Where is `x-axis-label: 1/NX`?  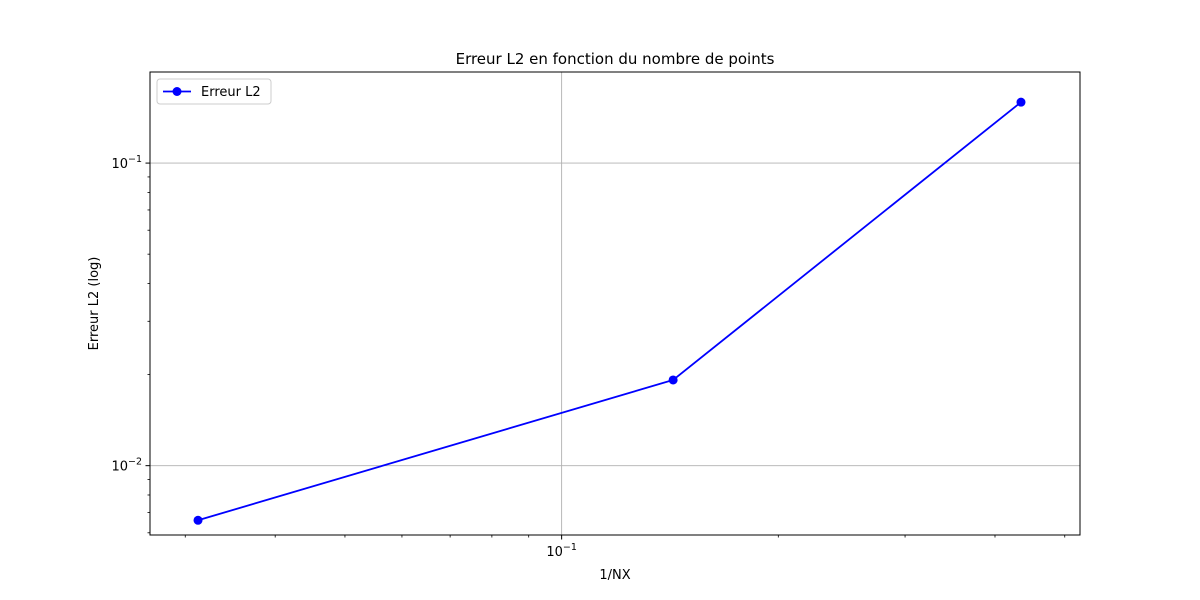
x-axis-label: 1/NX is located at coordinates (614, 575).